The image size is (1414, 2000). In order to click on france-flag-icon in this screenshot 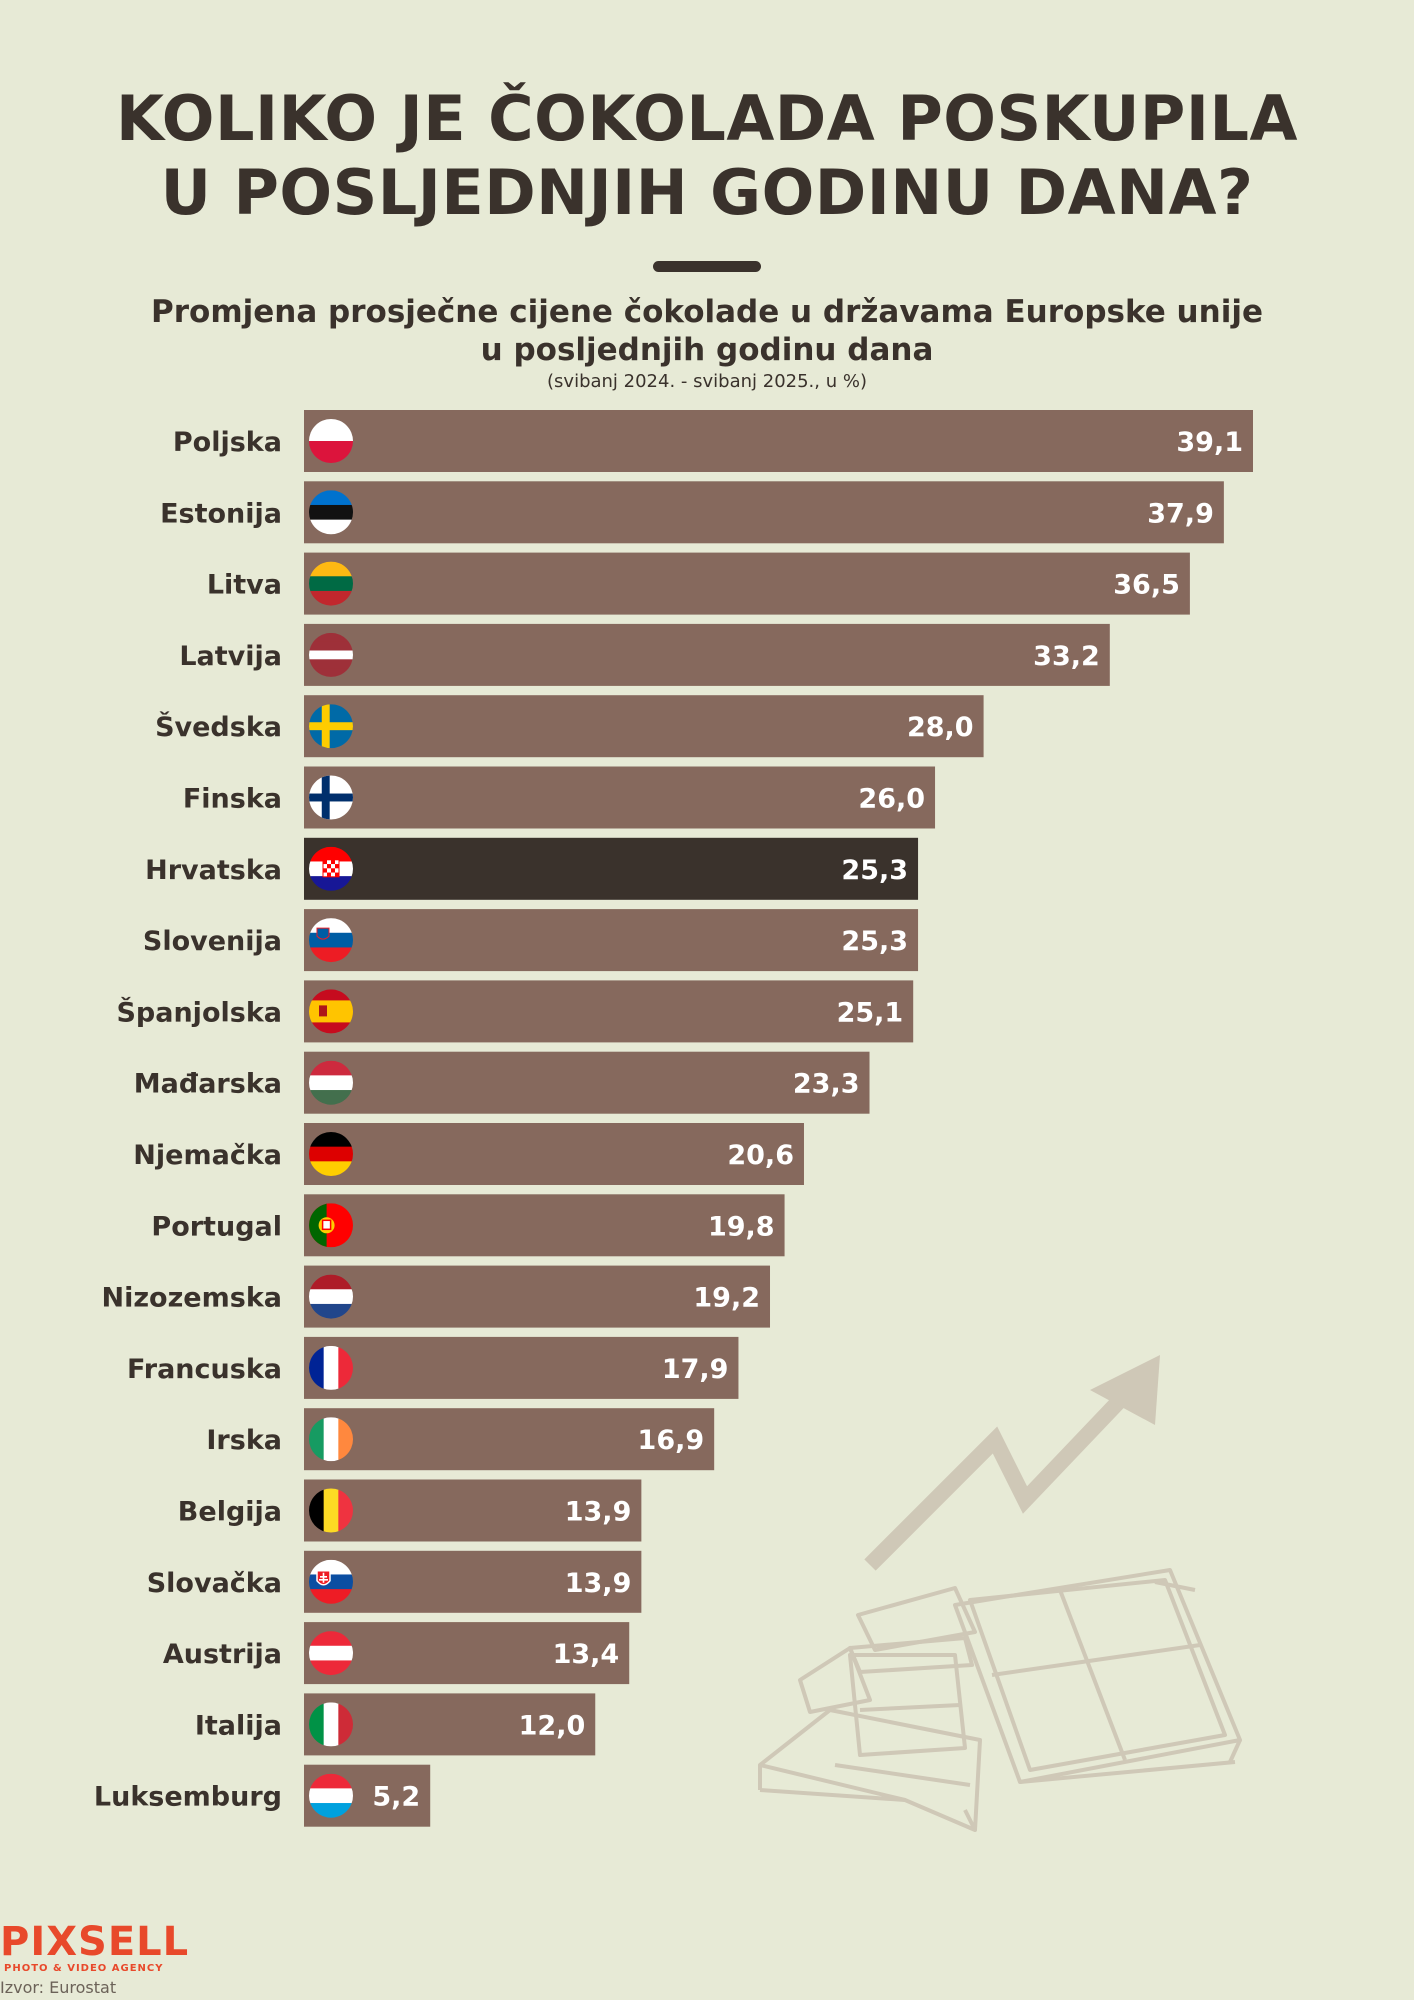, I will do `click(331, 1367)`.